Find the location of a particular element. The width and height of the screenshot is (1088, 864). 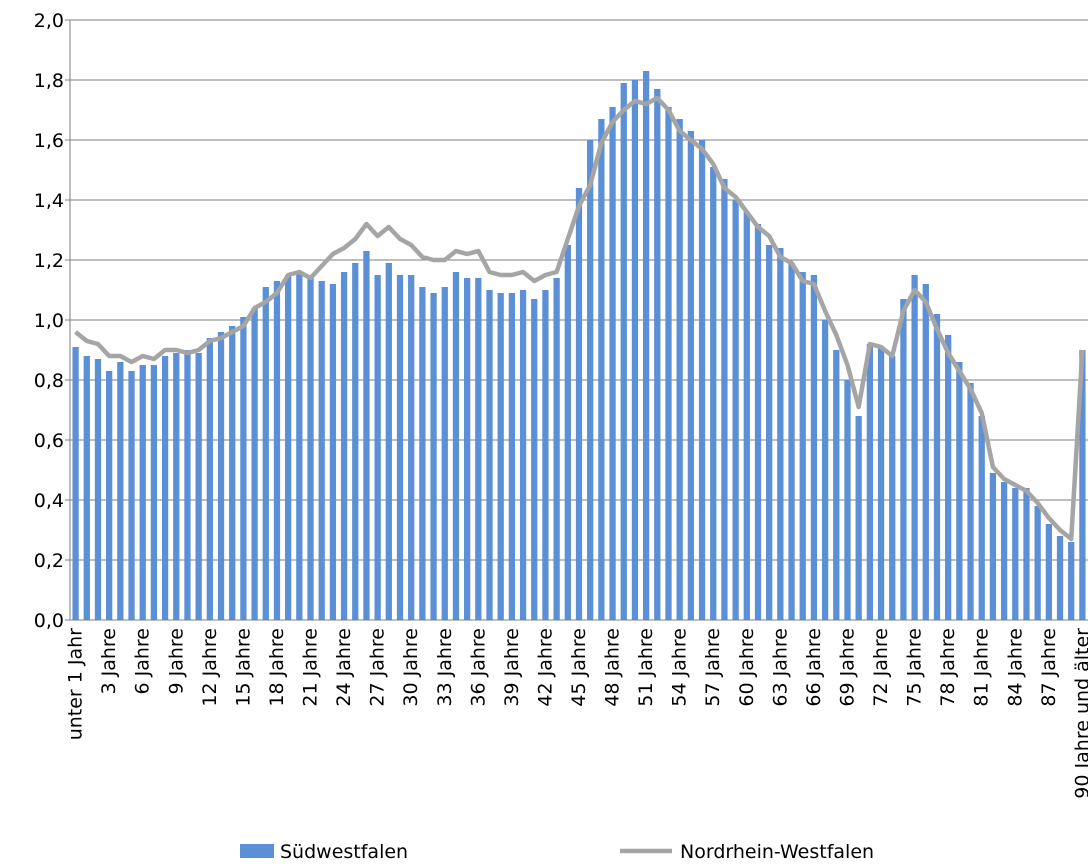

x-tick-label: 33 Jahre is located at coordinates (445, 667).